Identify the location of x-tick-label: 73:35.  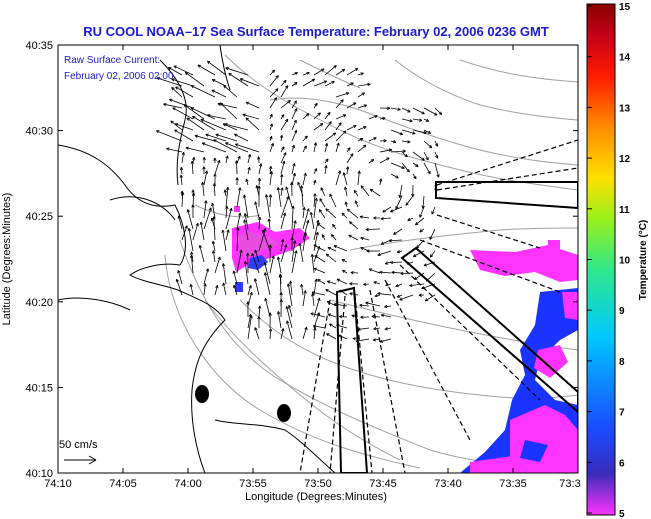
(513, 484).